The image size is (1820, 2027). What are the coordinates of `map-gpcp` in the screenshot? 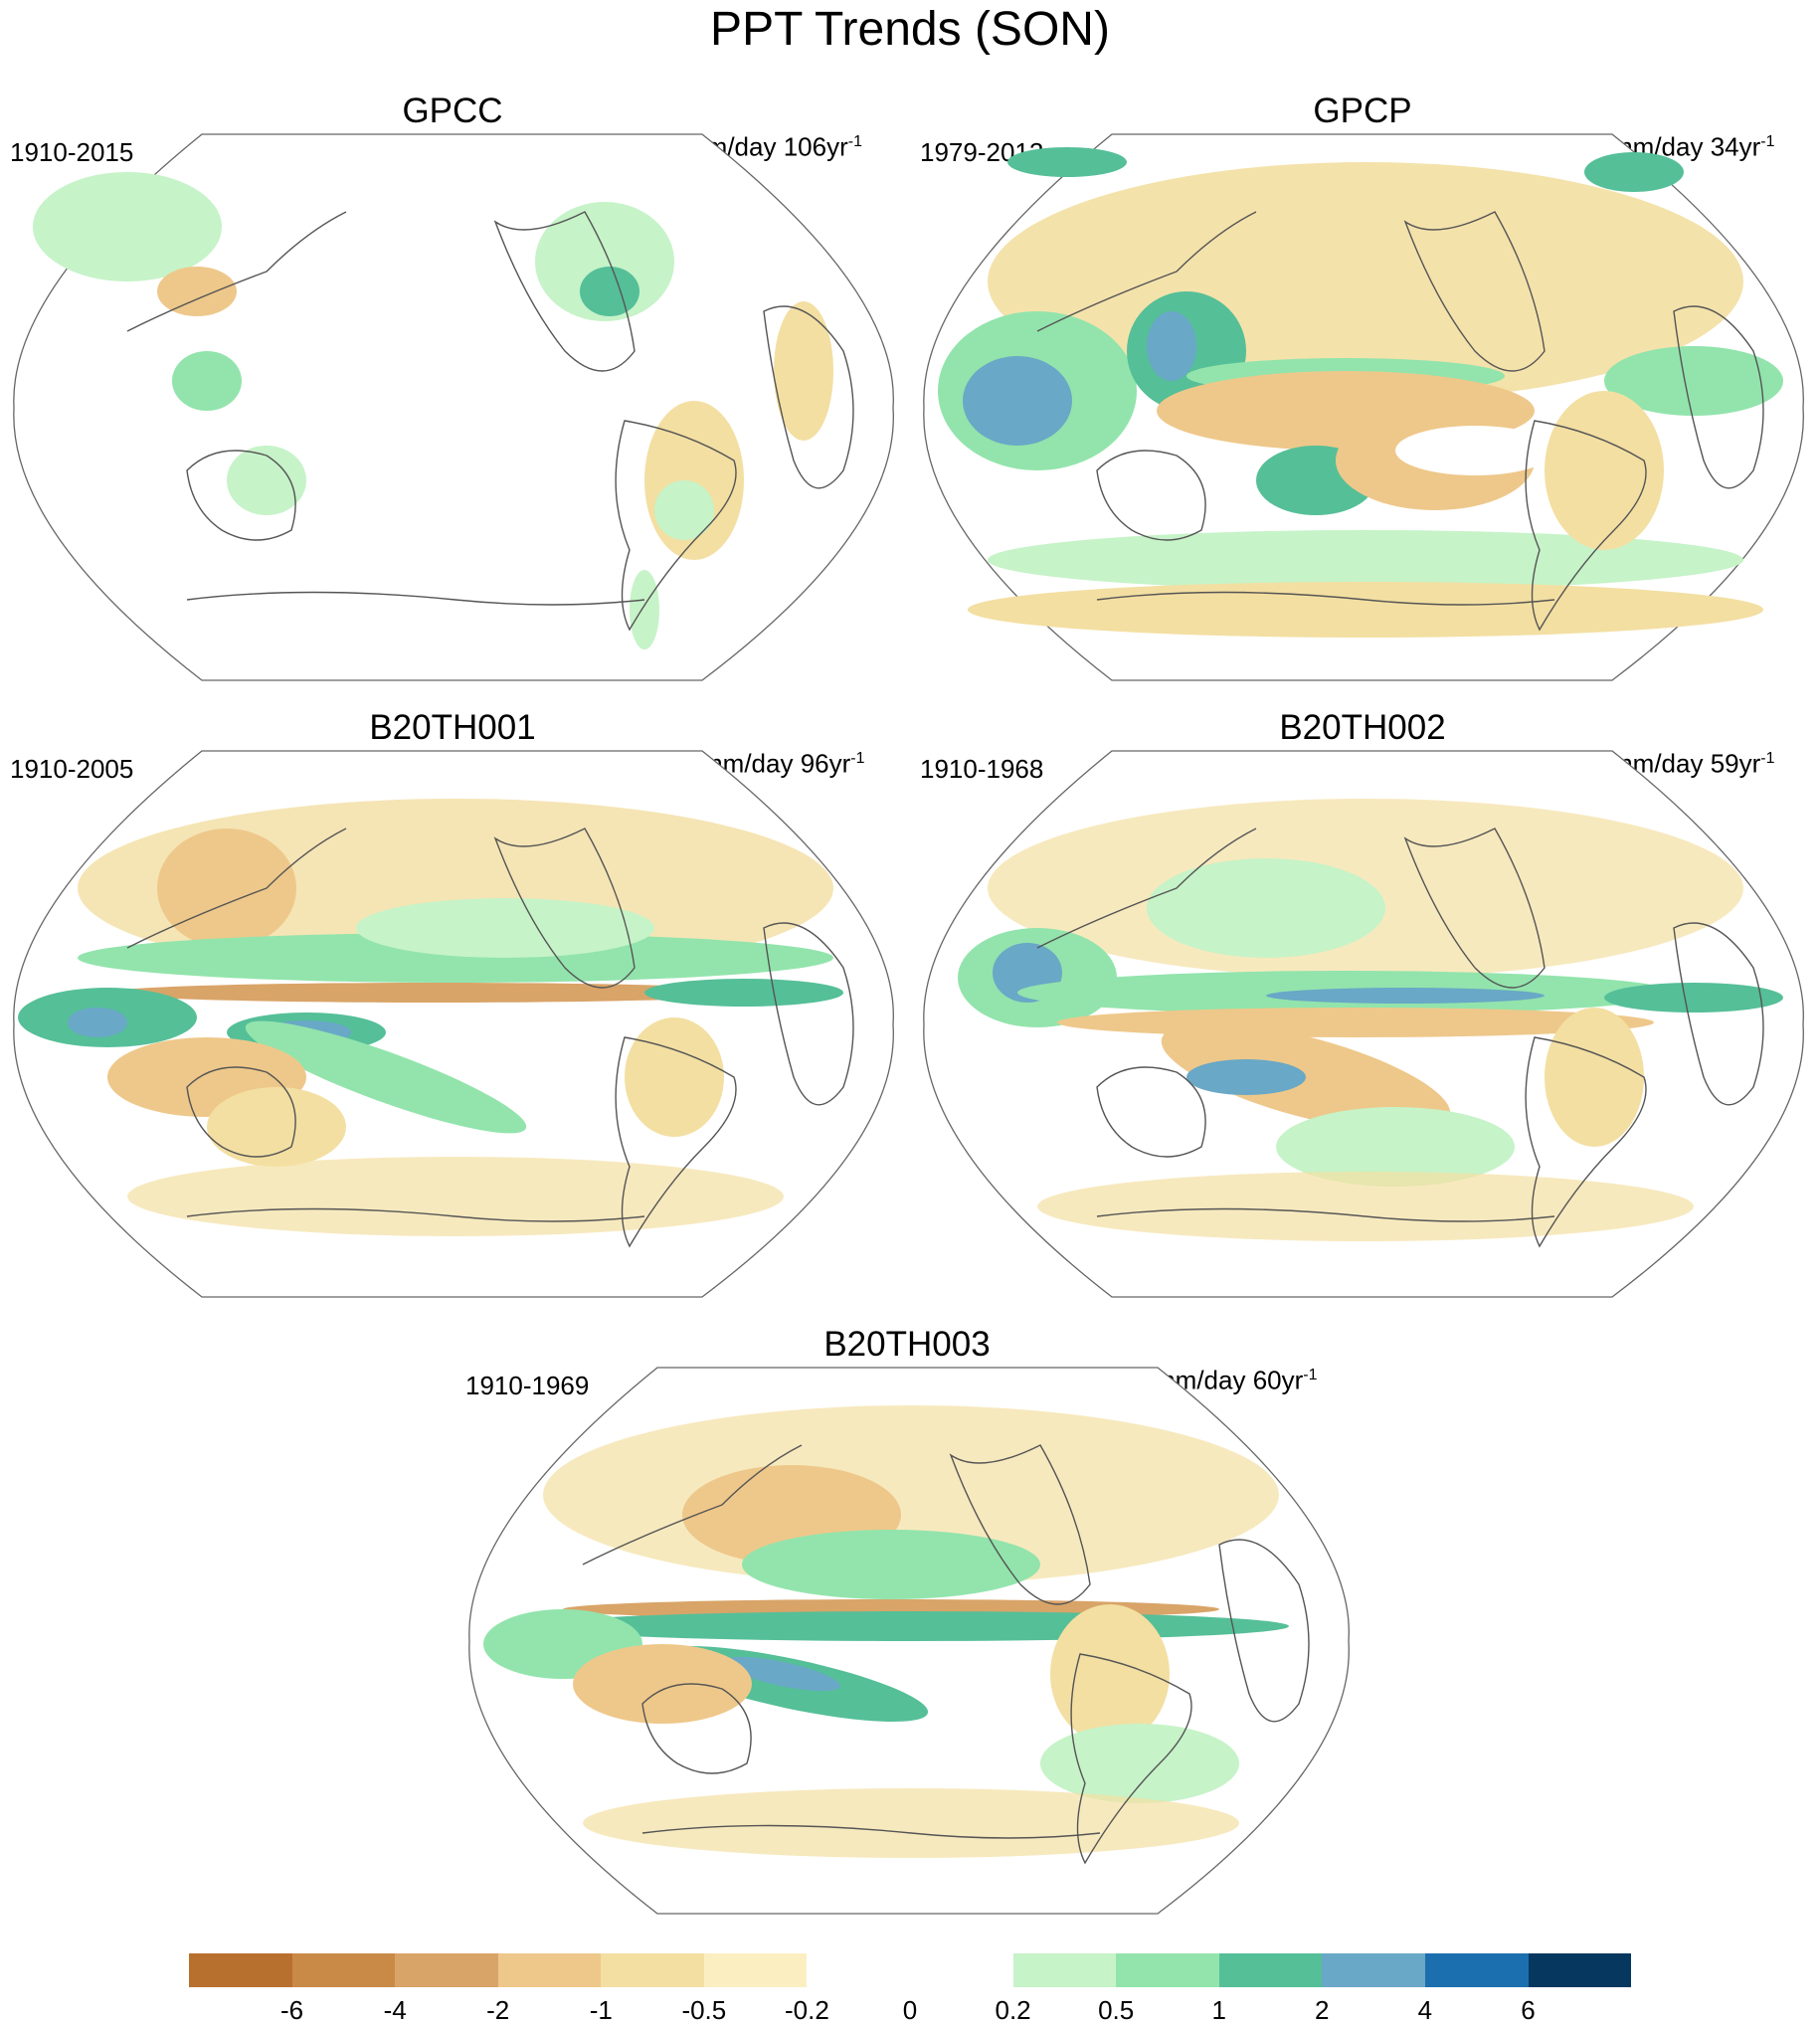 It's located at (1363, 407).